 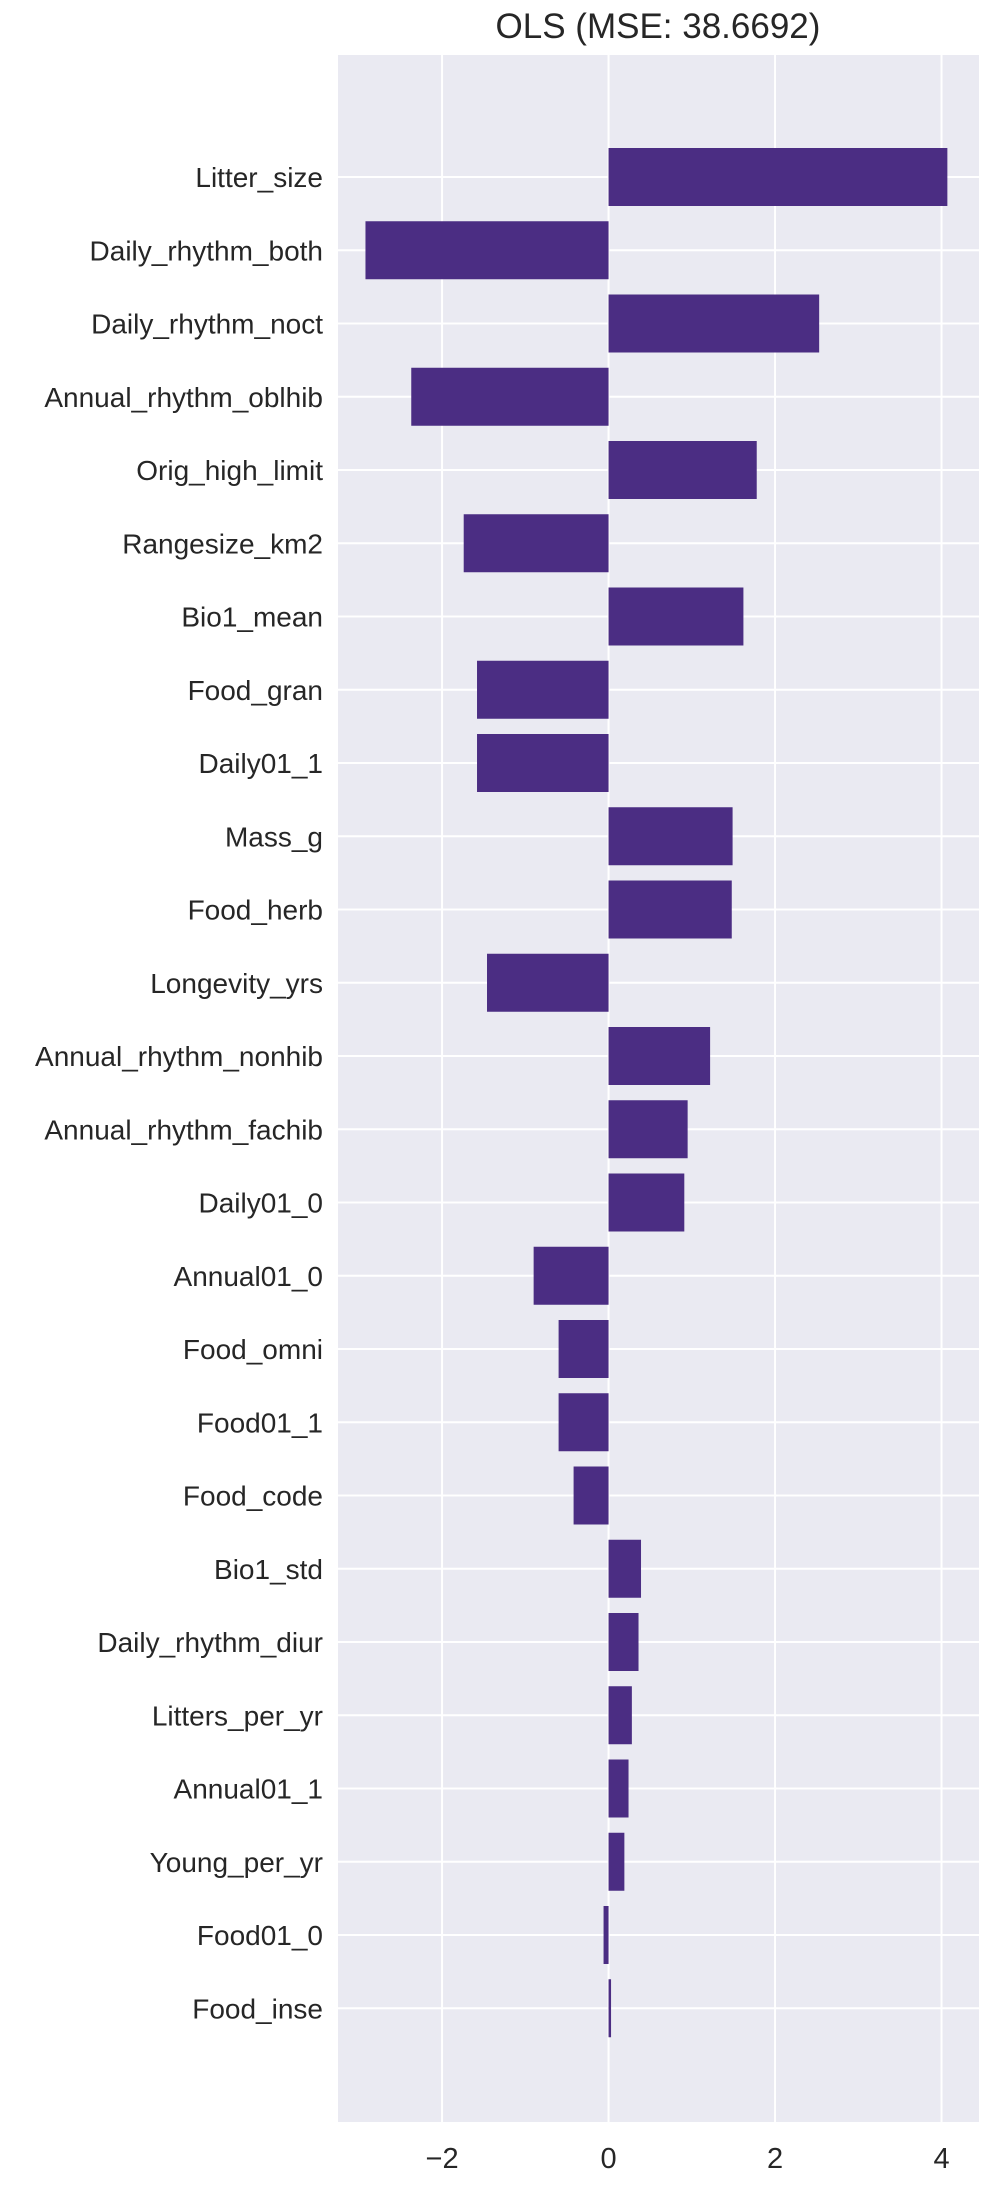 What do you see at coordinates (714, 323) in the screenshot?
I see `bar-daily-rhythm-noct` at bounding box center [714, 323].